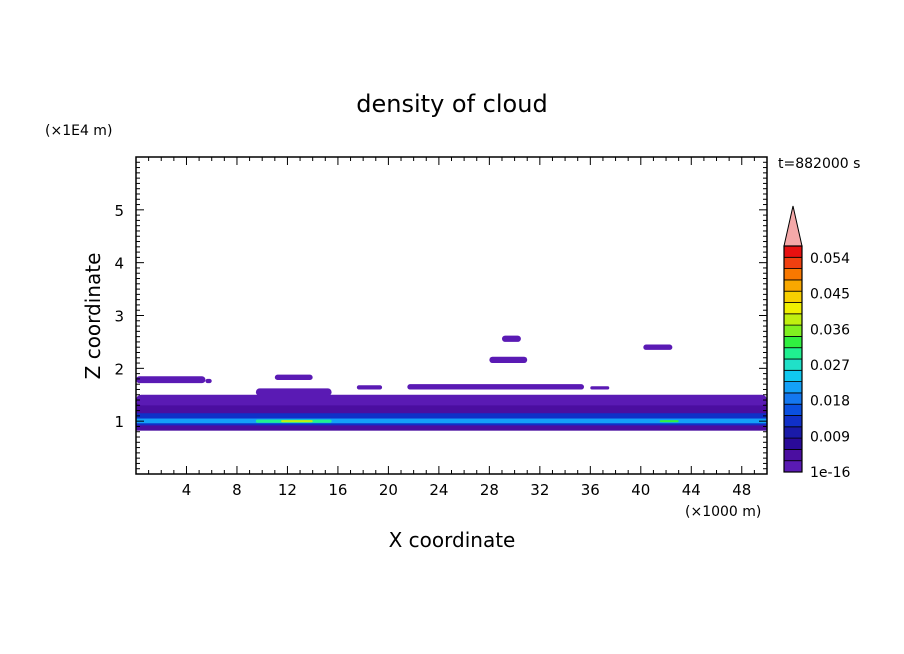 Image resolution: width=904 pixels, height=654 pixels. I want to click on x-tick-label: 12, so click(287, 490).